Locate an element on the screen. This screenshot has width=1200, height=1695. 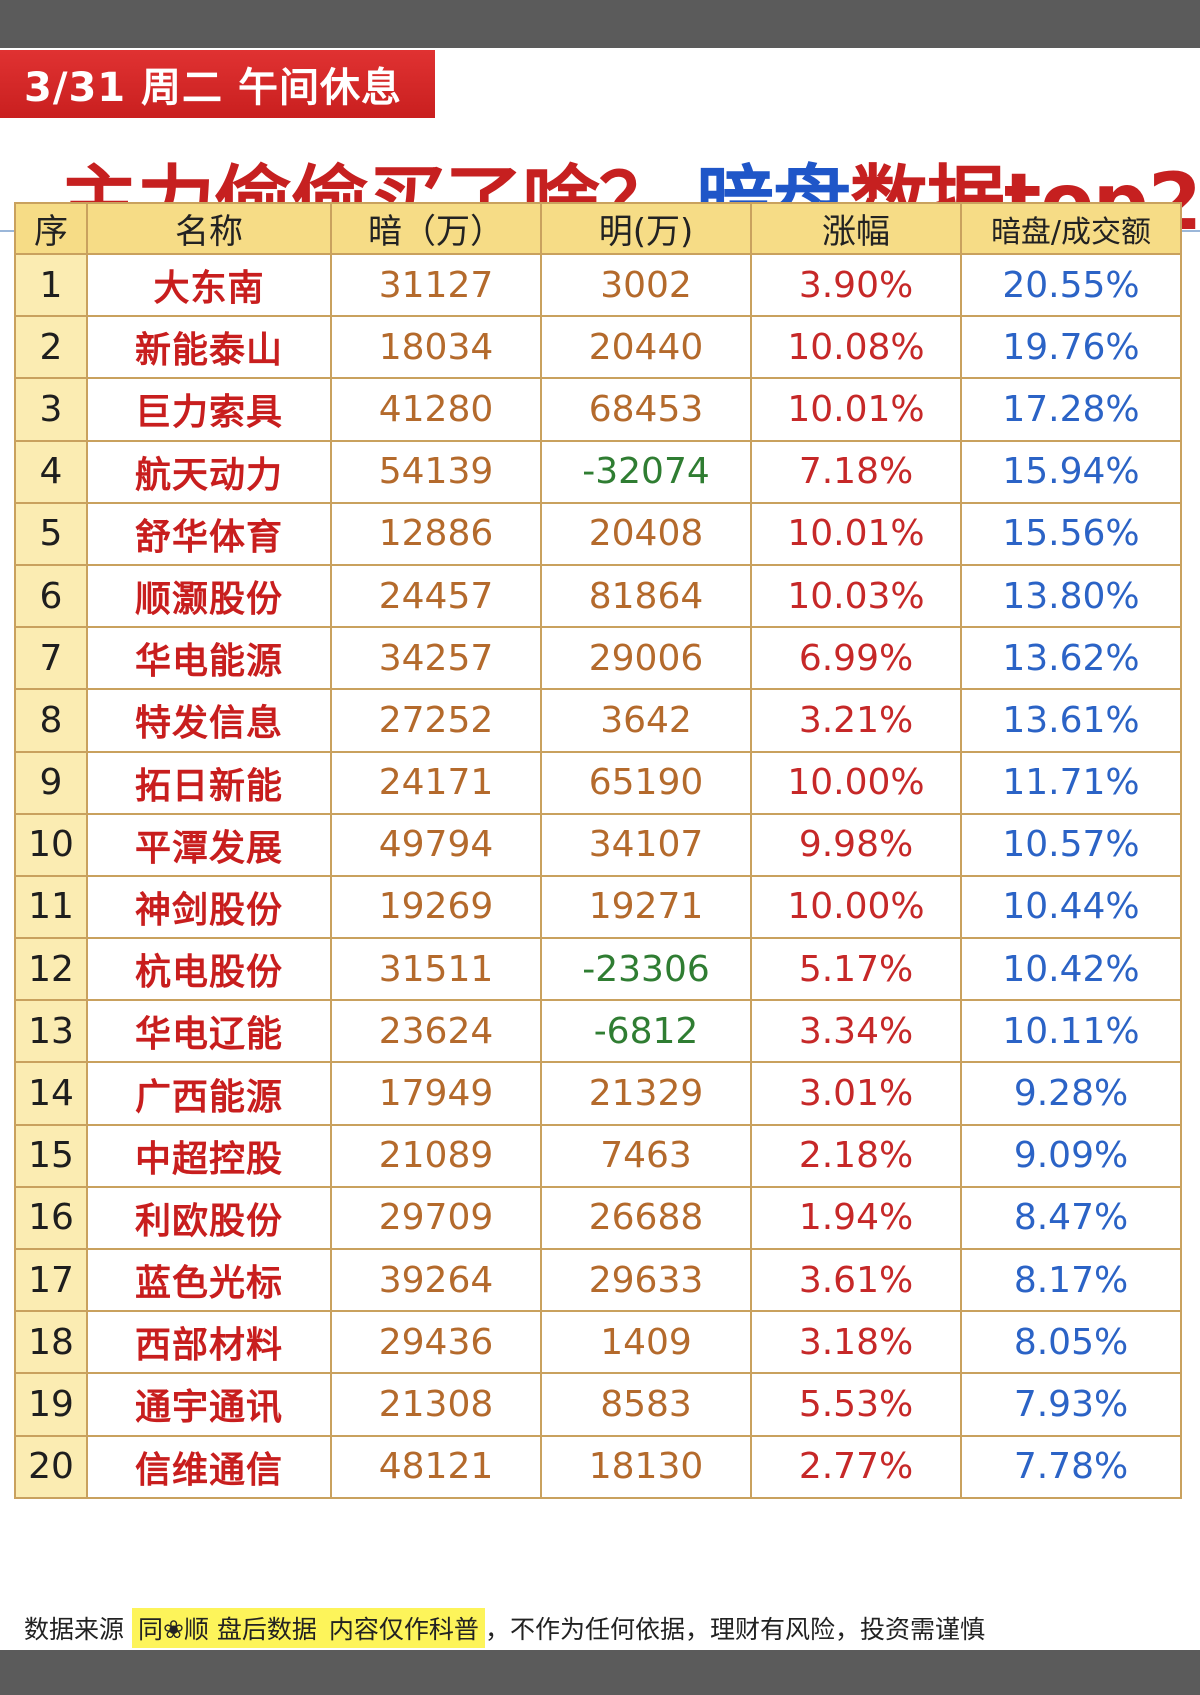
table-row: 3 巨力索具 41280 68453 10.01% 17.28% is located at coordinates (598, 409).